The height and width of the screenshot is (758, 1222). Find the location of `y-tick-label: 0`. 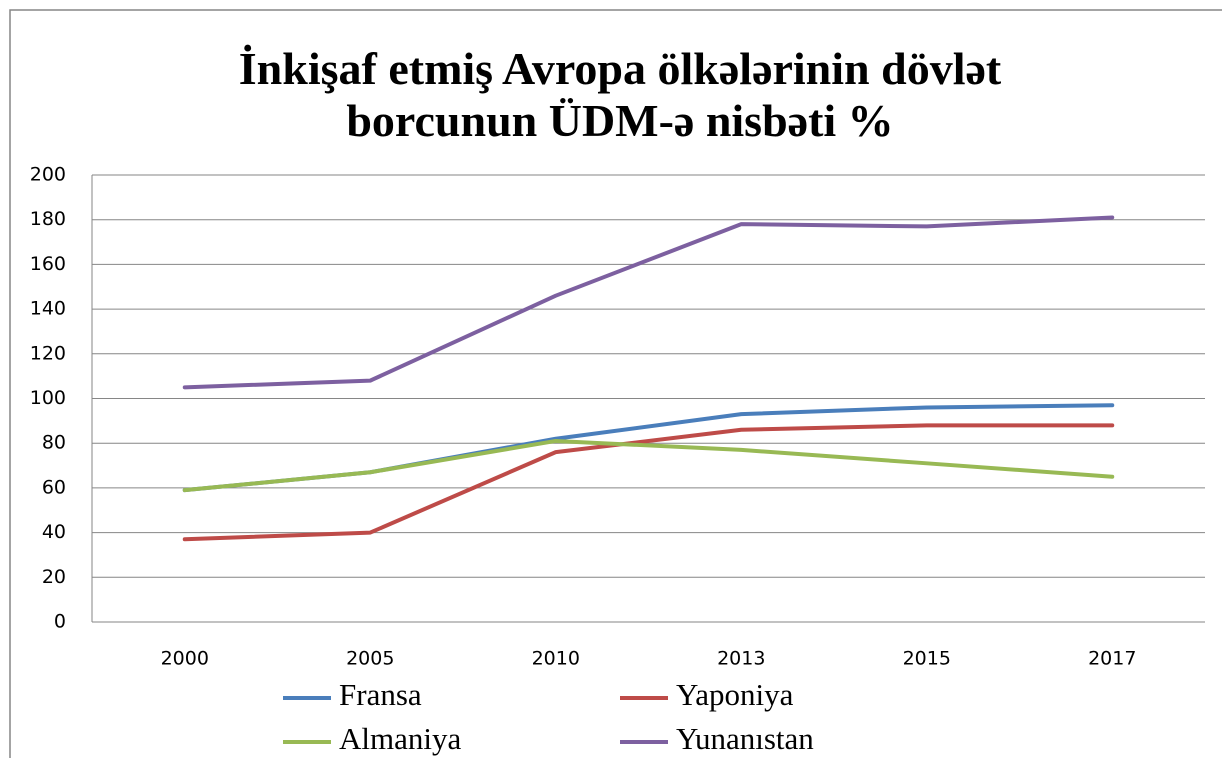

y-tick-label: 0 is located at coordinates (60, 622).